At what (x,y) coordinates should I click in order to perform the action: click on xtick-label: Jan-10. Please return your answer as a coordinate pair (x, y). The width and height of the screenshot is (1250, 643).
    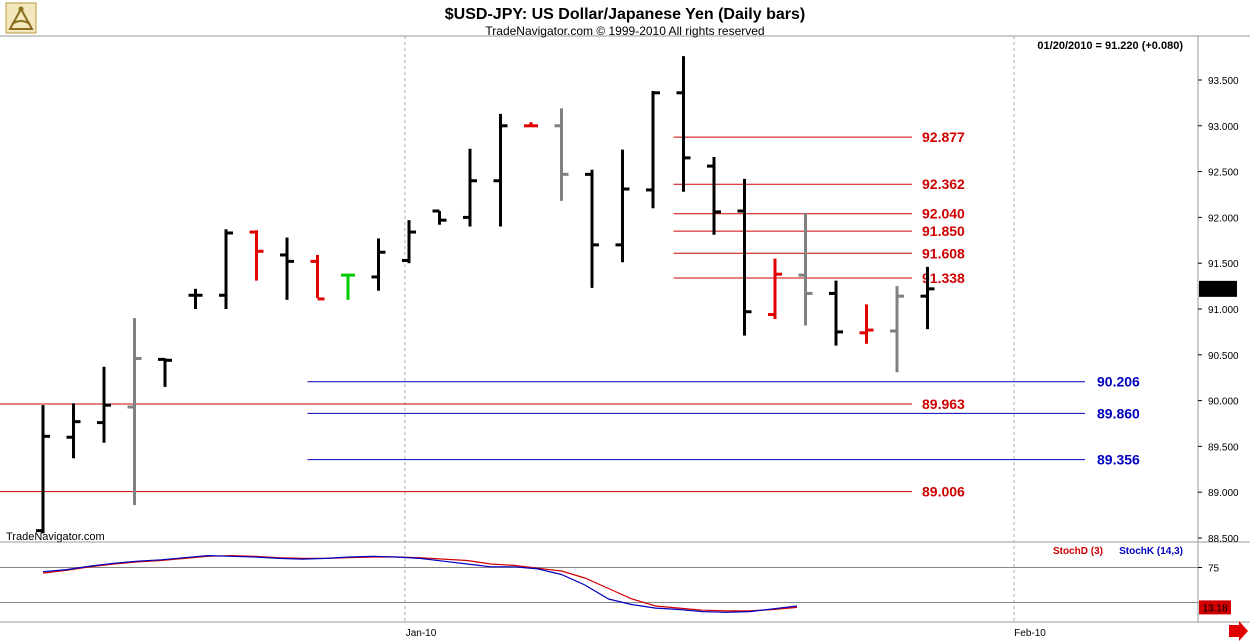
    Looking at the image, I should click on (421, 633).